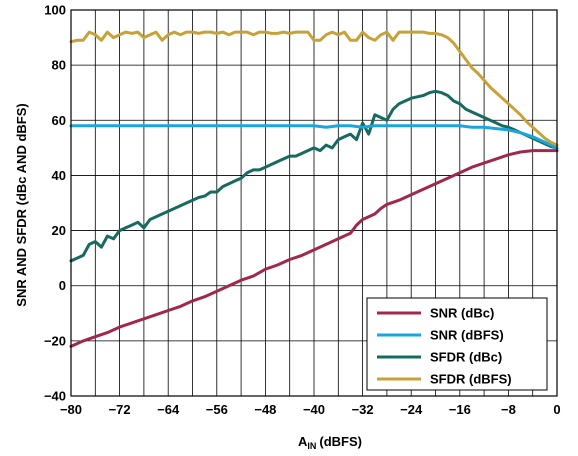  Describe the element at coordinates (59, 65) in the screenshot. I see `y-tick-label: 80` at that location.